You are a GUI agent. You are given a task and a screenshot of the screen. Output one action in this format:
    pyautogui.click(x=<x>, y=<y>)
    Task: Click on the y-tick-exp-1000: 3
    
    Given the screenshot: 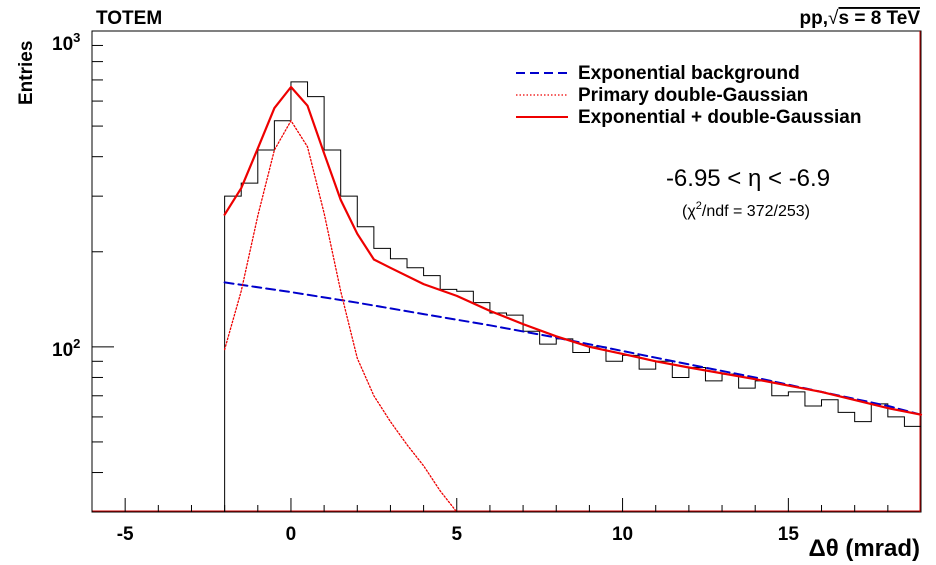 What is the action you would take?
    pyautogui.click(x=76, y=37)
    